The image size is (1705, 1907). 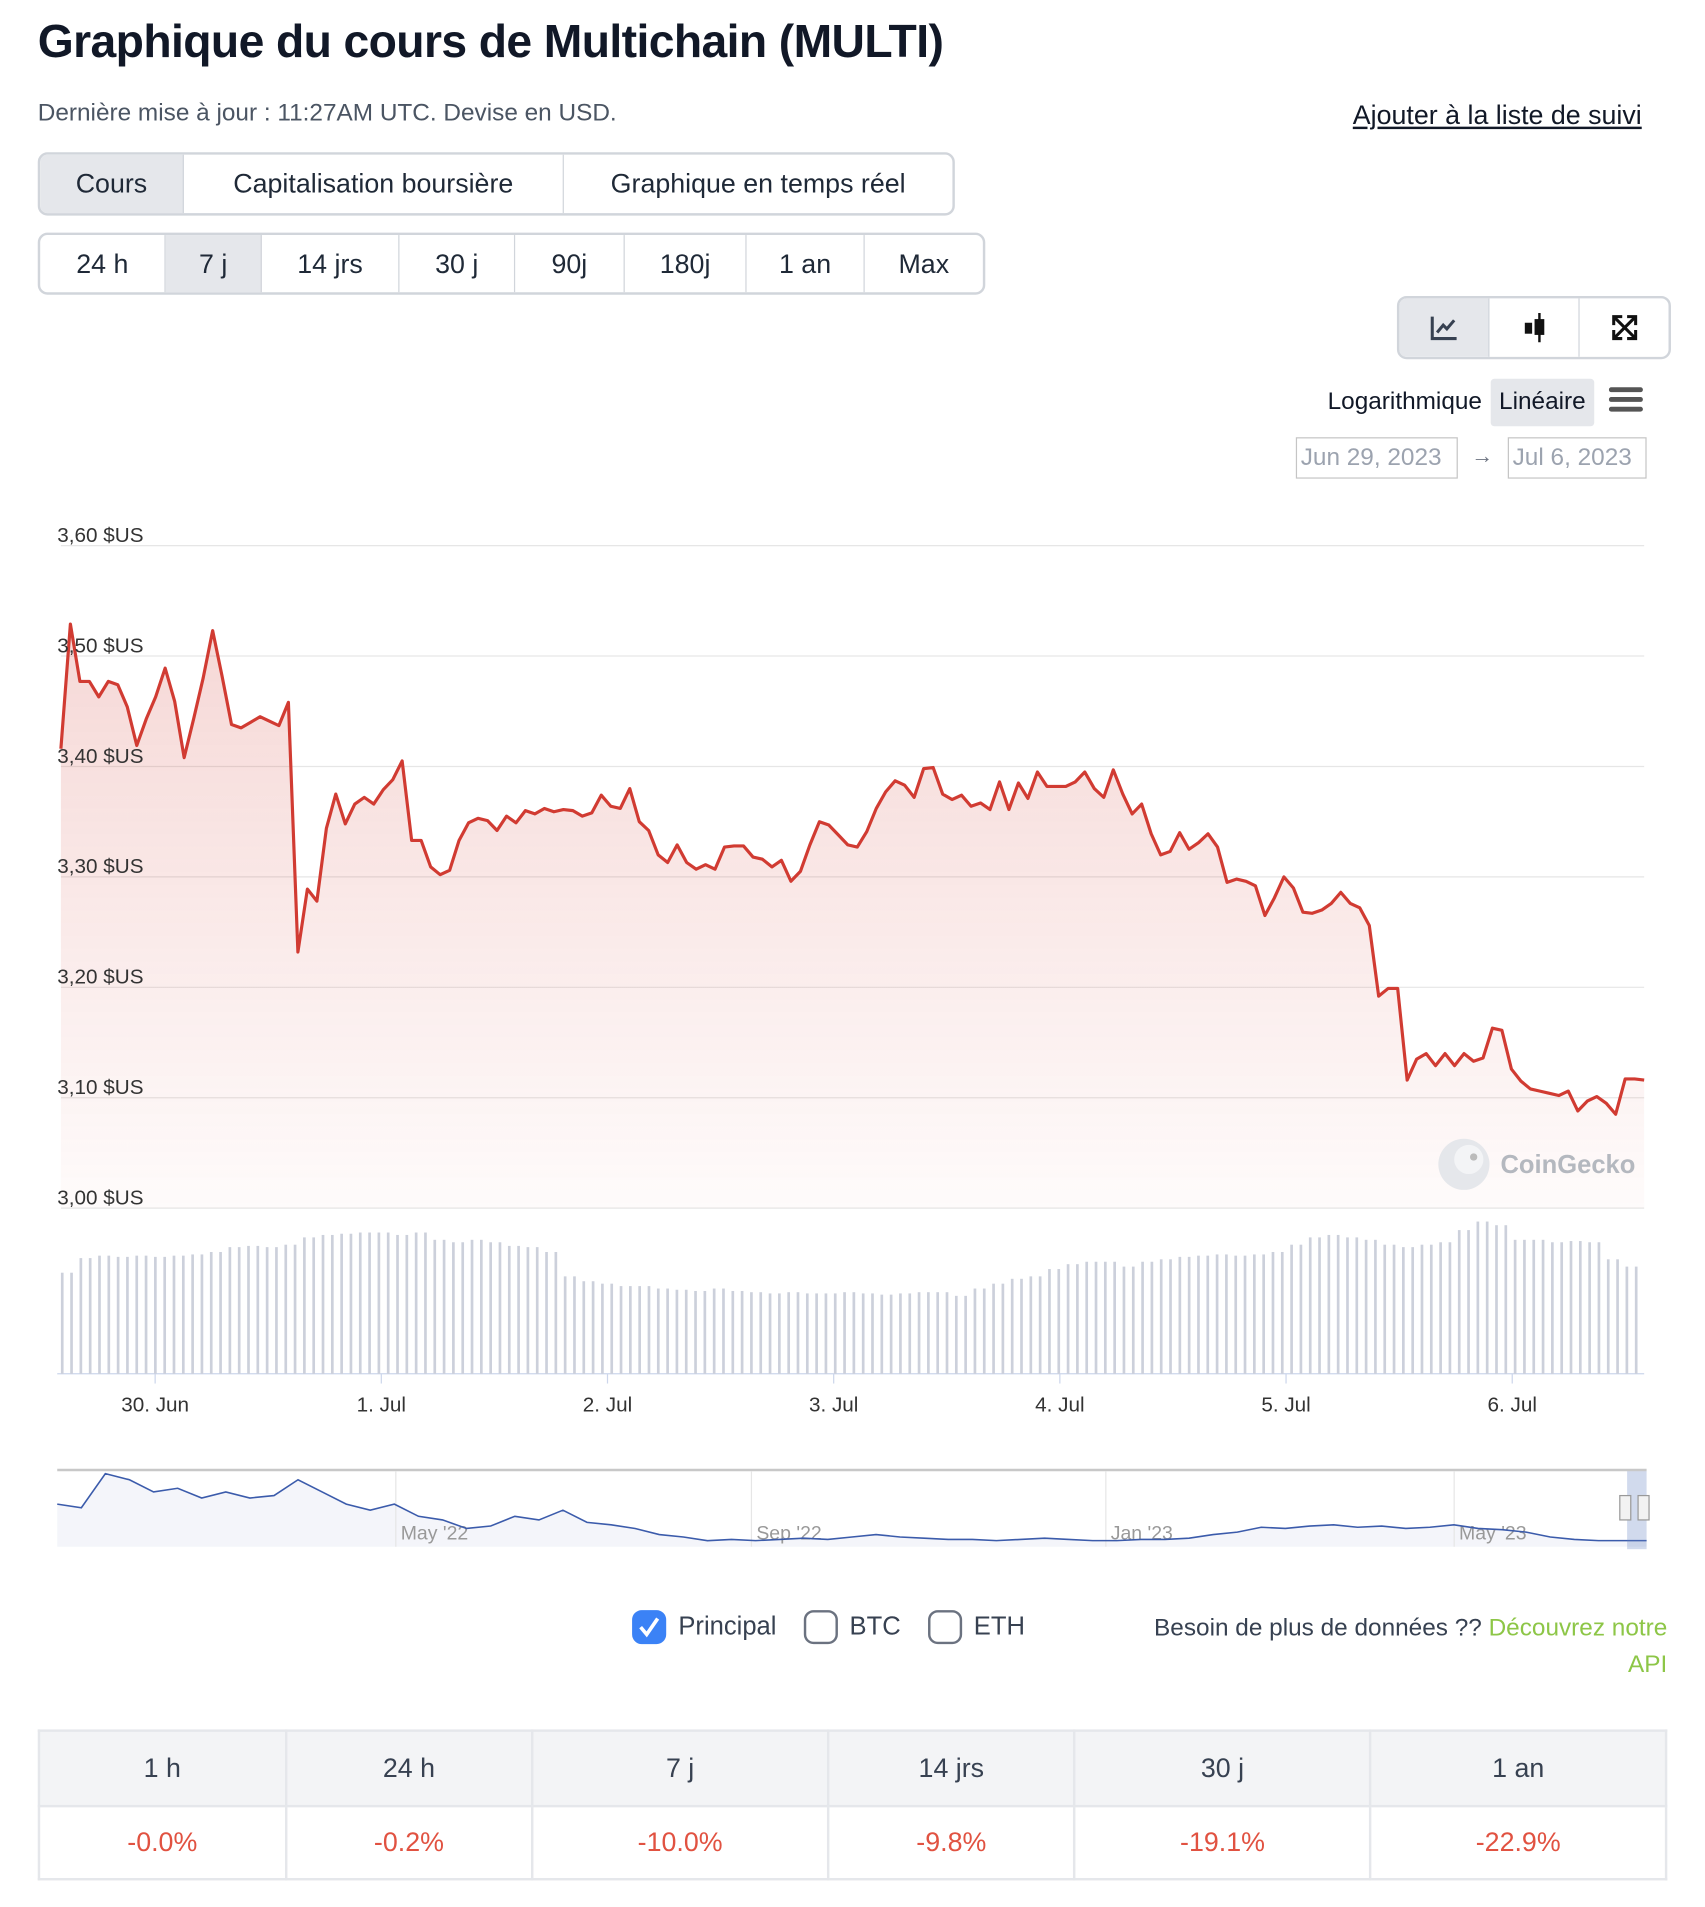 What do you see at coordinates (1578, 1646) in the screenshot?
I see `api-link: Découvrez notre API` at bounding box center [1578, 1646].